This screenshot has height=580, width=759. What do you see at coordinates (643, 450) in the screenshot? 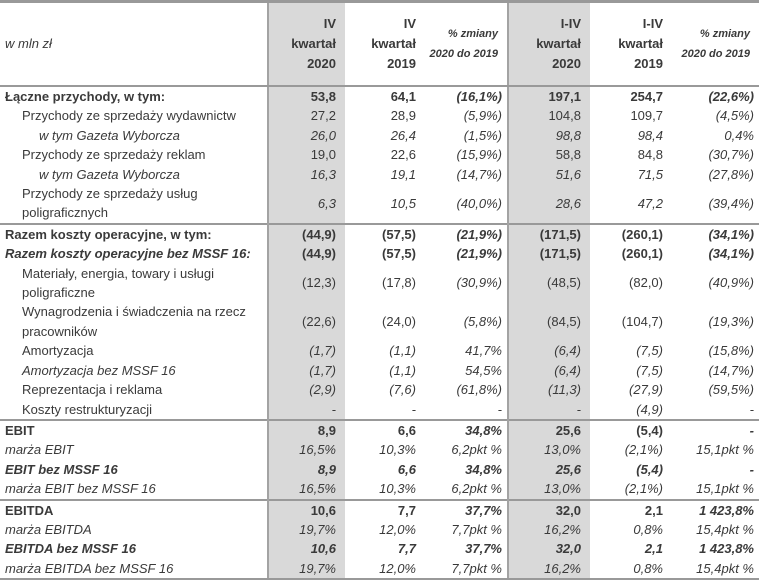
I see `cell-ytd-2019: (2,1%)` at bounding box center [643, 450].